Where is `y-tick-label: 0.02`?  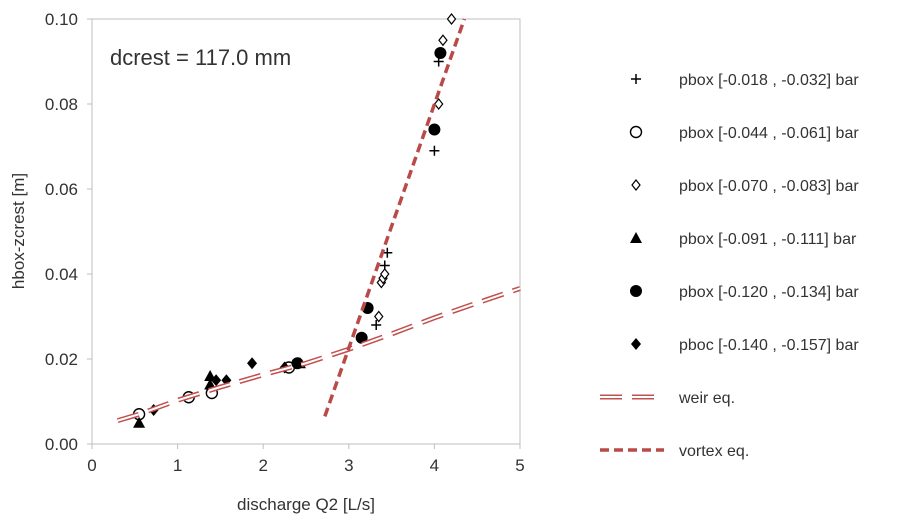
y-tick-label: 0.02 is located at coordinates (61, 359).